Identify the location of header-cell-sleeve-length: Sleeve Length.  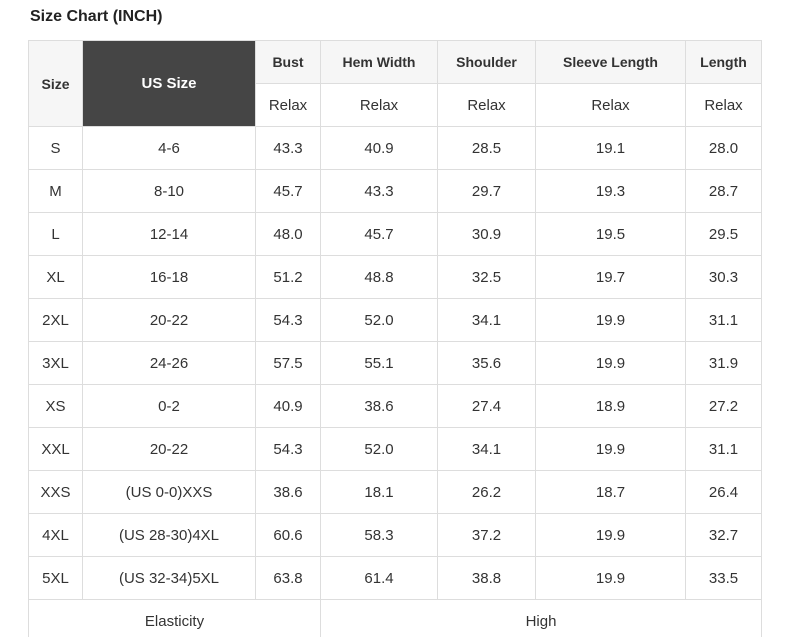
(610, 62).